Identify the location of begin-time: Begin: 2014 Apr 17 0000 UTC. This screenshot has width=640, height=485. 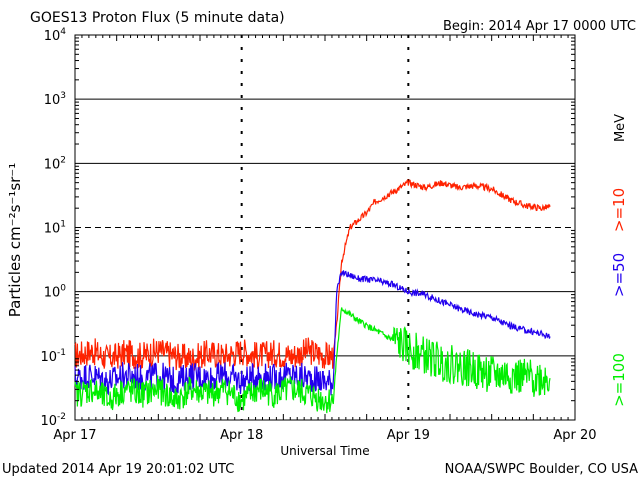
(539, 26).